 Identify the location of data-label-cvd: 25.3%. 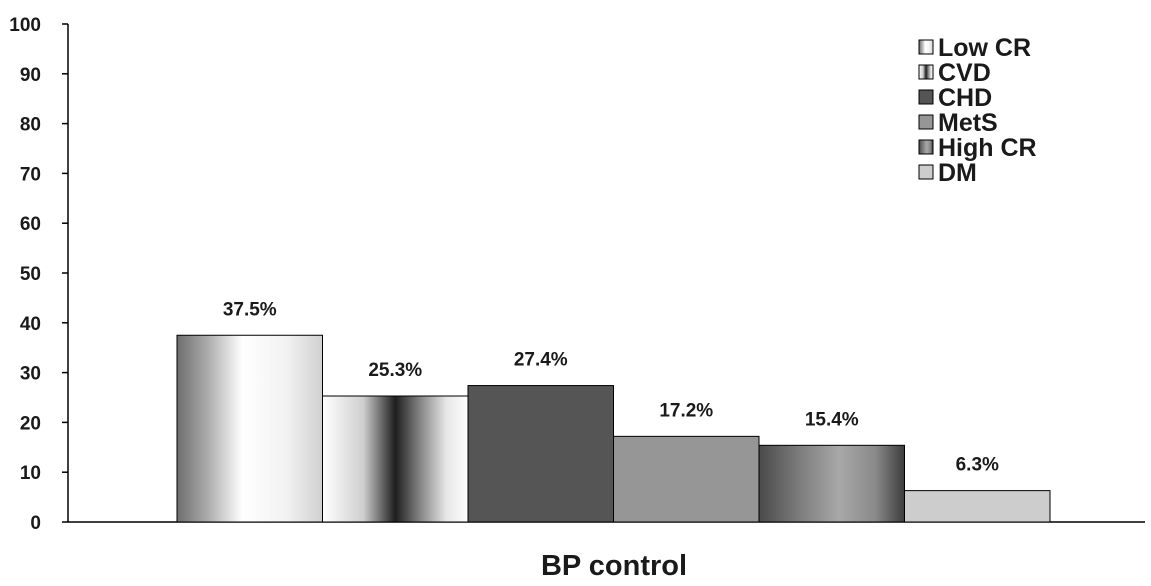
(395, 370).